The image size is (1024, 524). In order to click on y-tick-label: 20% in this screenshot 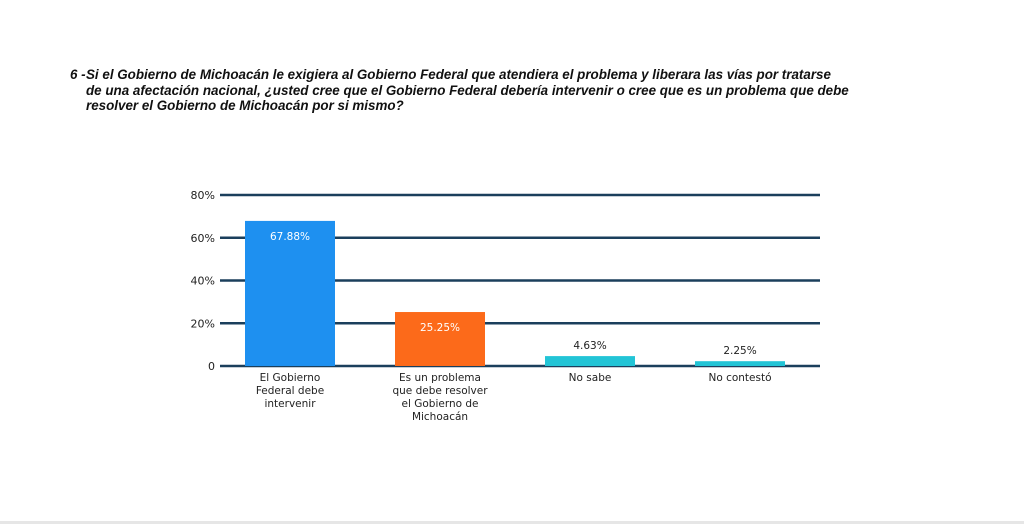, I will do `click(203, 323)`.